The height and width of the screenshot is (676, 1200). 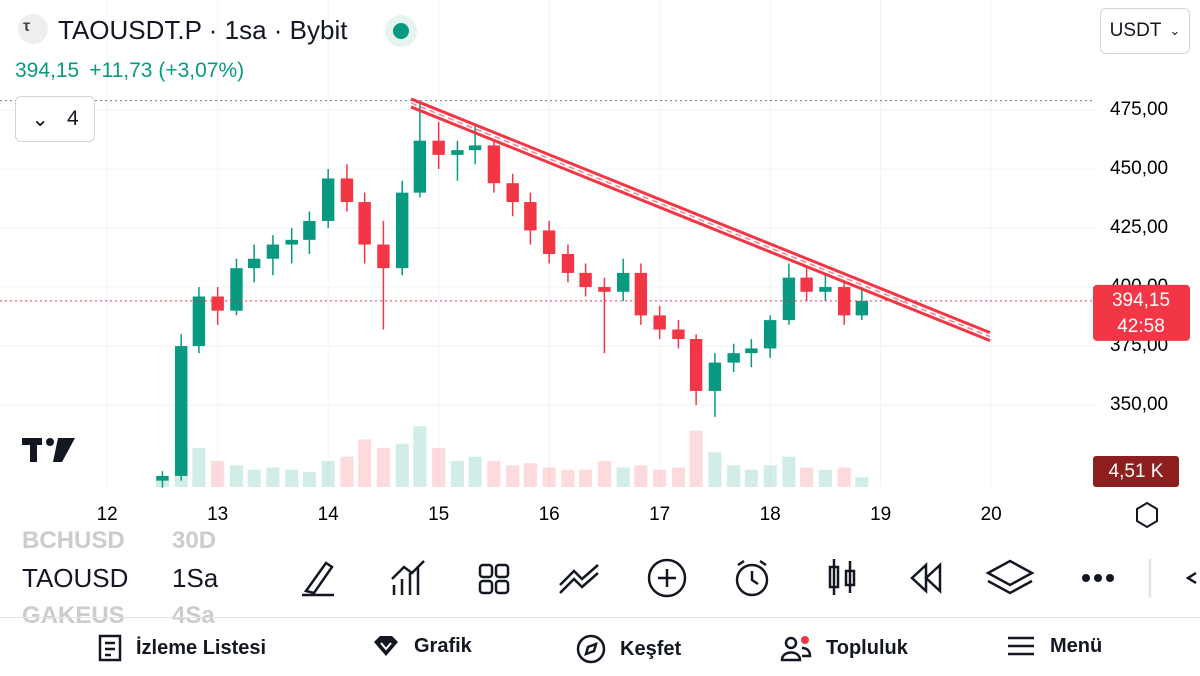 What do you see at coordinates (318, 579) in the screenshot?
I see `draw-tool` at bounding box center [318, 579].